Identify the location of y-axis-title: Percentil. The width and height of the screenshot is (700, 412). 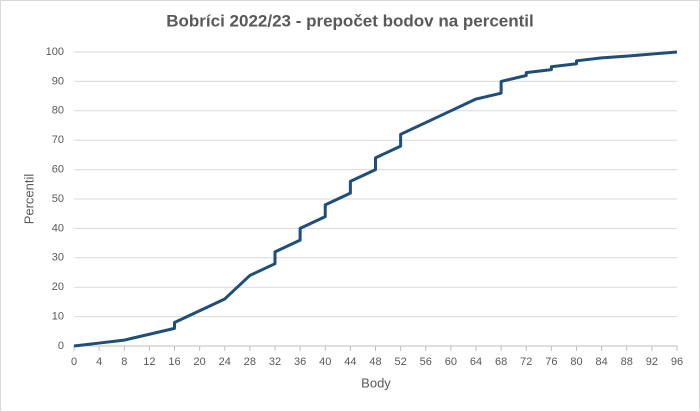
(28, 199).